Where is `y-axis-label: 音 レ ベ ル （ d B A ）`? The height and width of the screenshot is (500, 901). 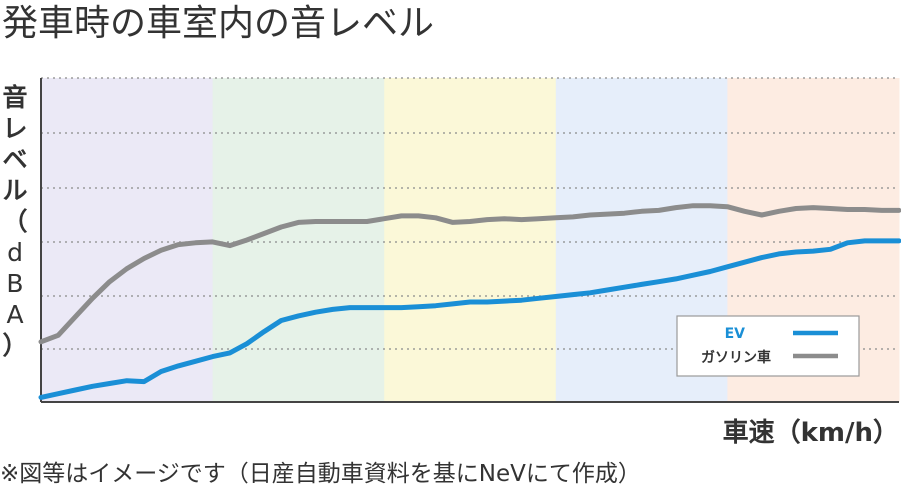
y-axis-label: 音 レ ベ ル （ d B A ） is located at coordinates (15, 221).